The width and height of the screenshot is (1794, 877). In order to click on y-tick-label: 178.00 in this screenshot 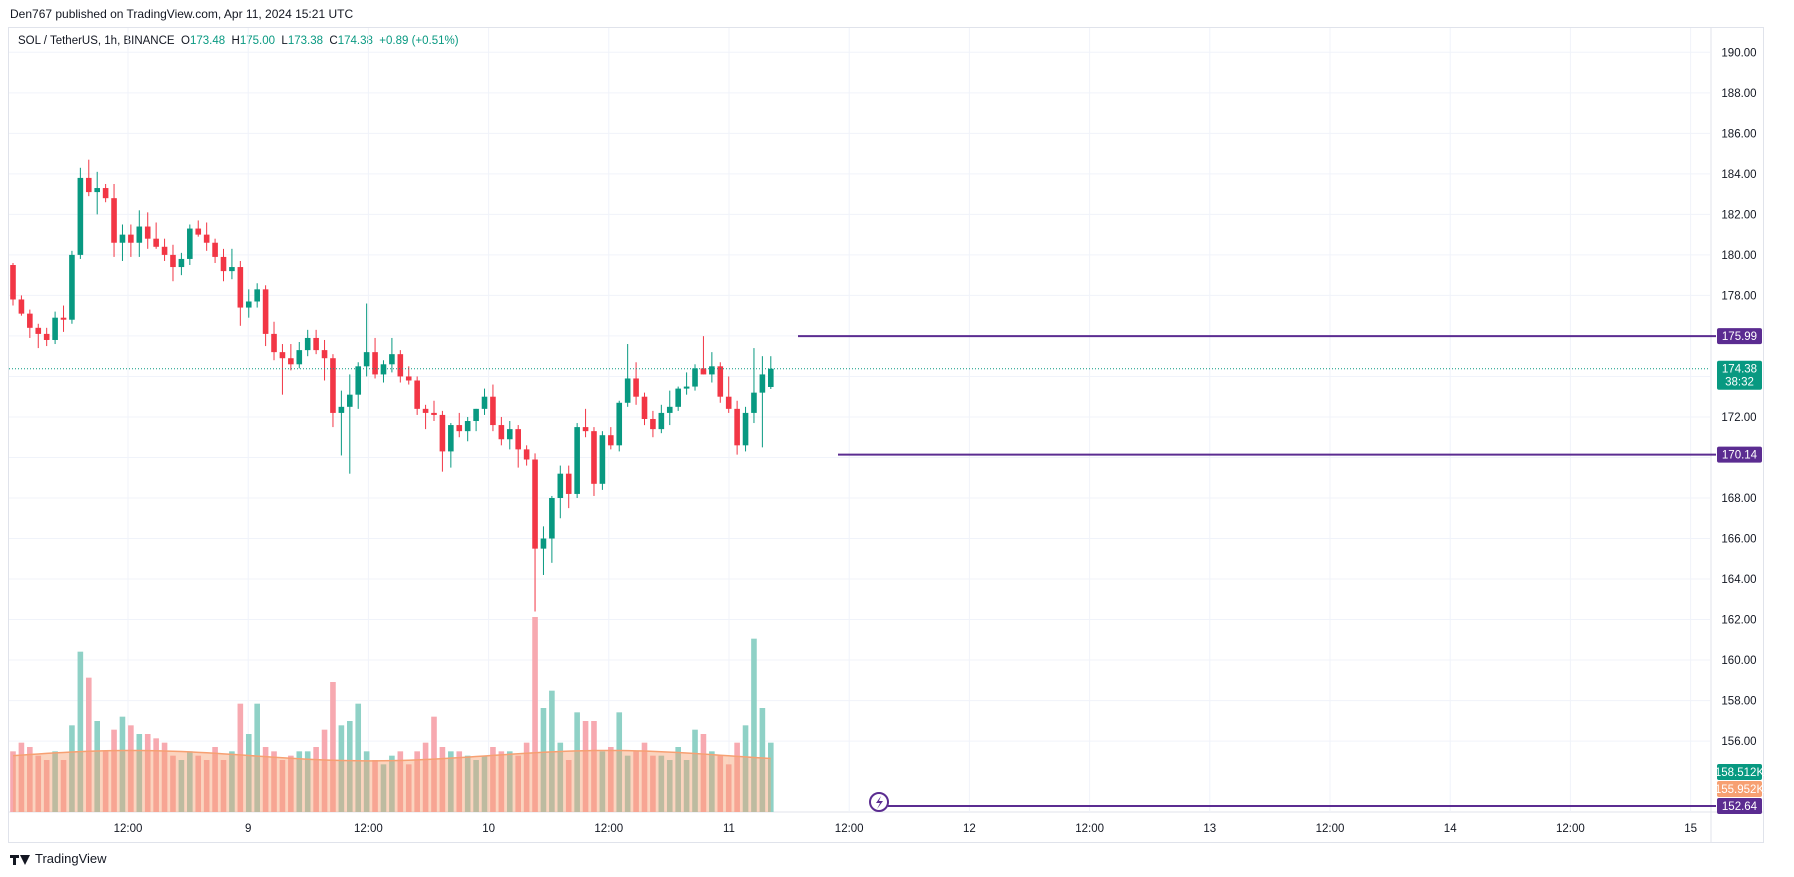, I will do `click(1738, 296)`.